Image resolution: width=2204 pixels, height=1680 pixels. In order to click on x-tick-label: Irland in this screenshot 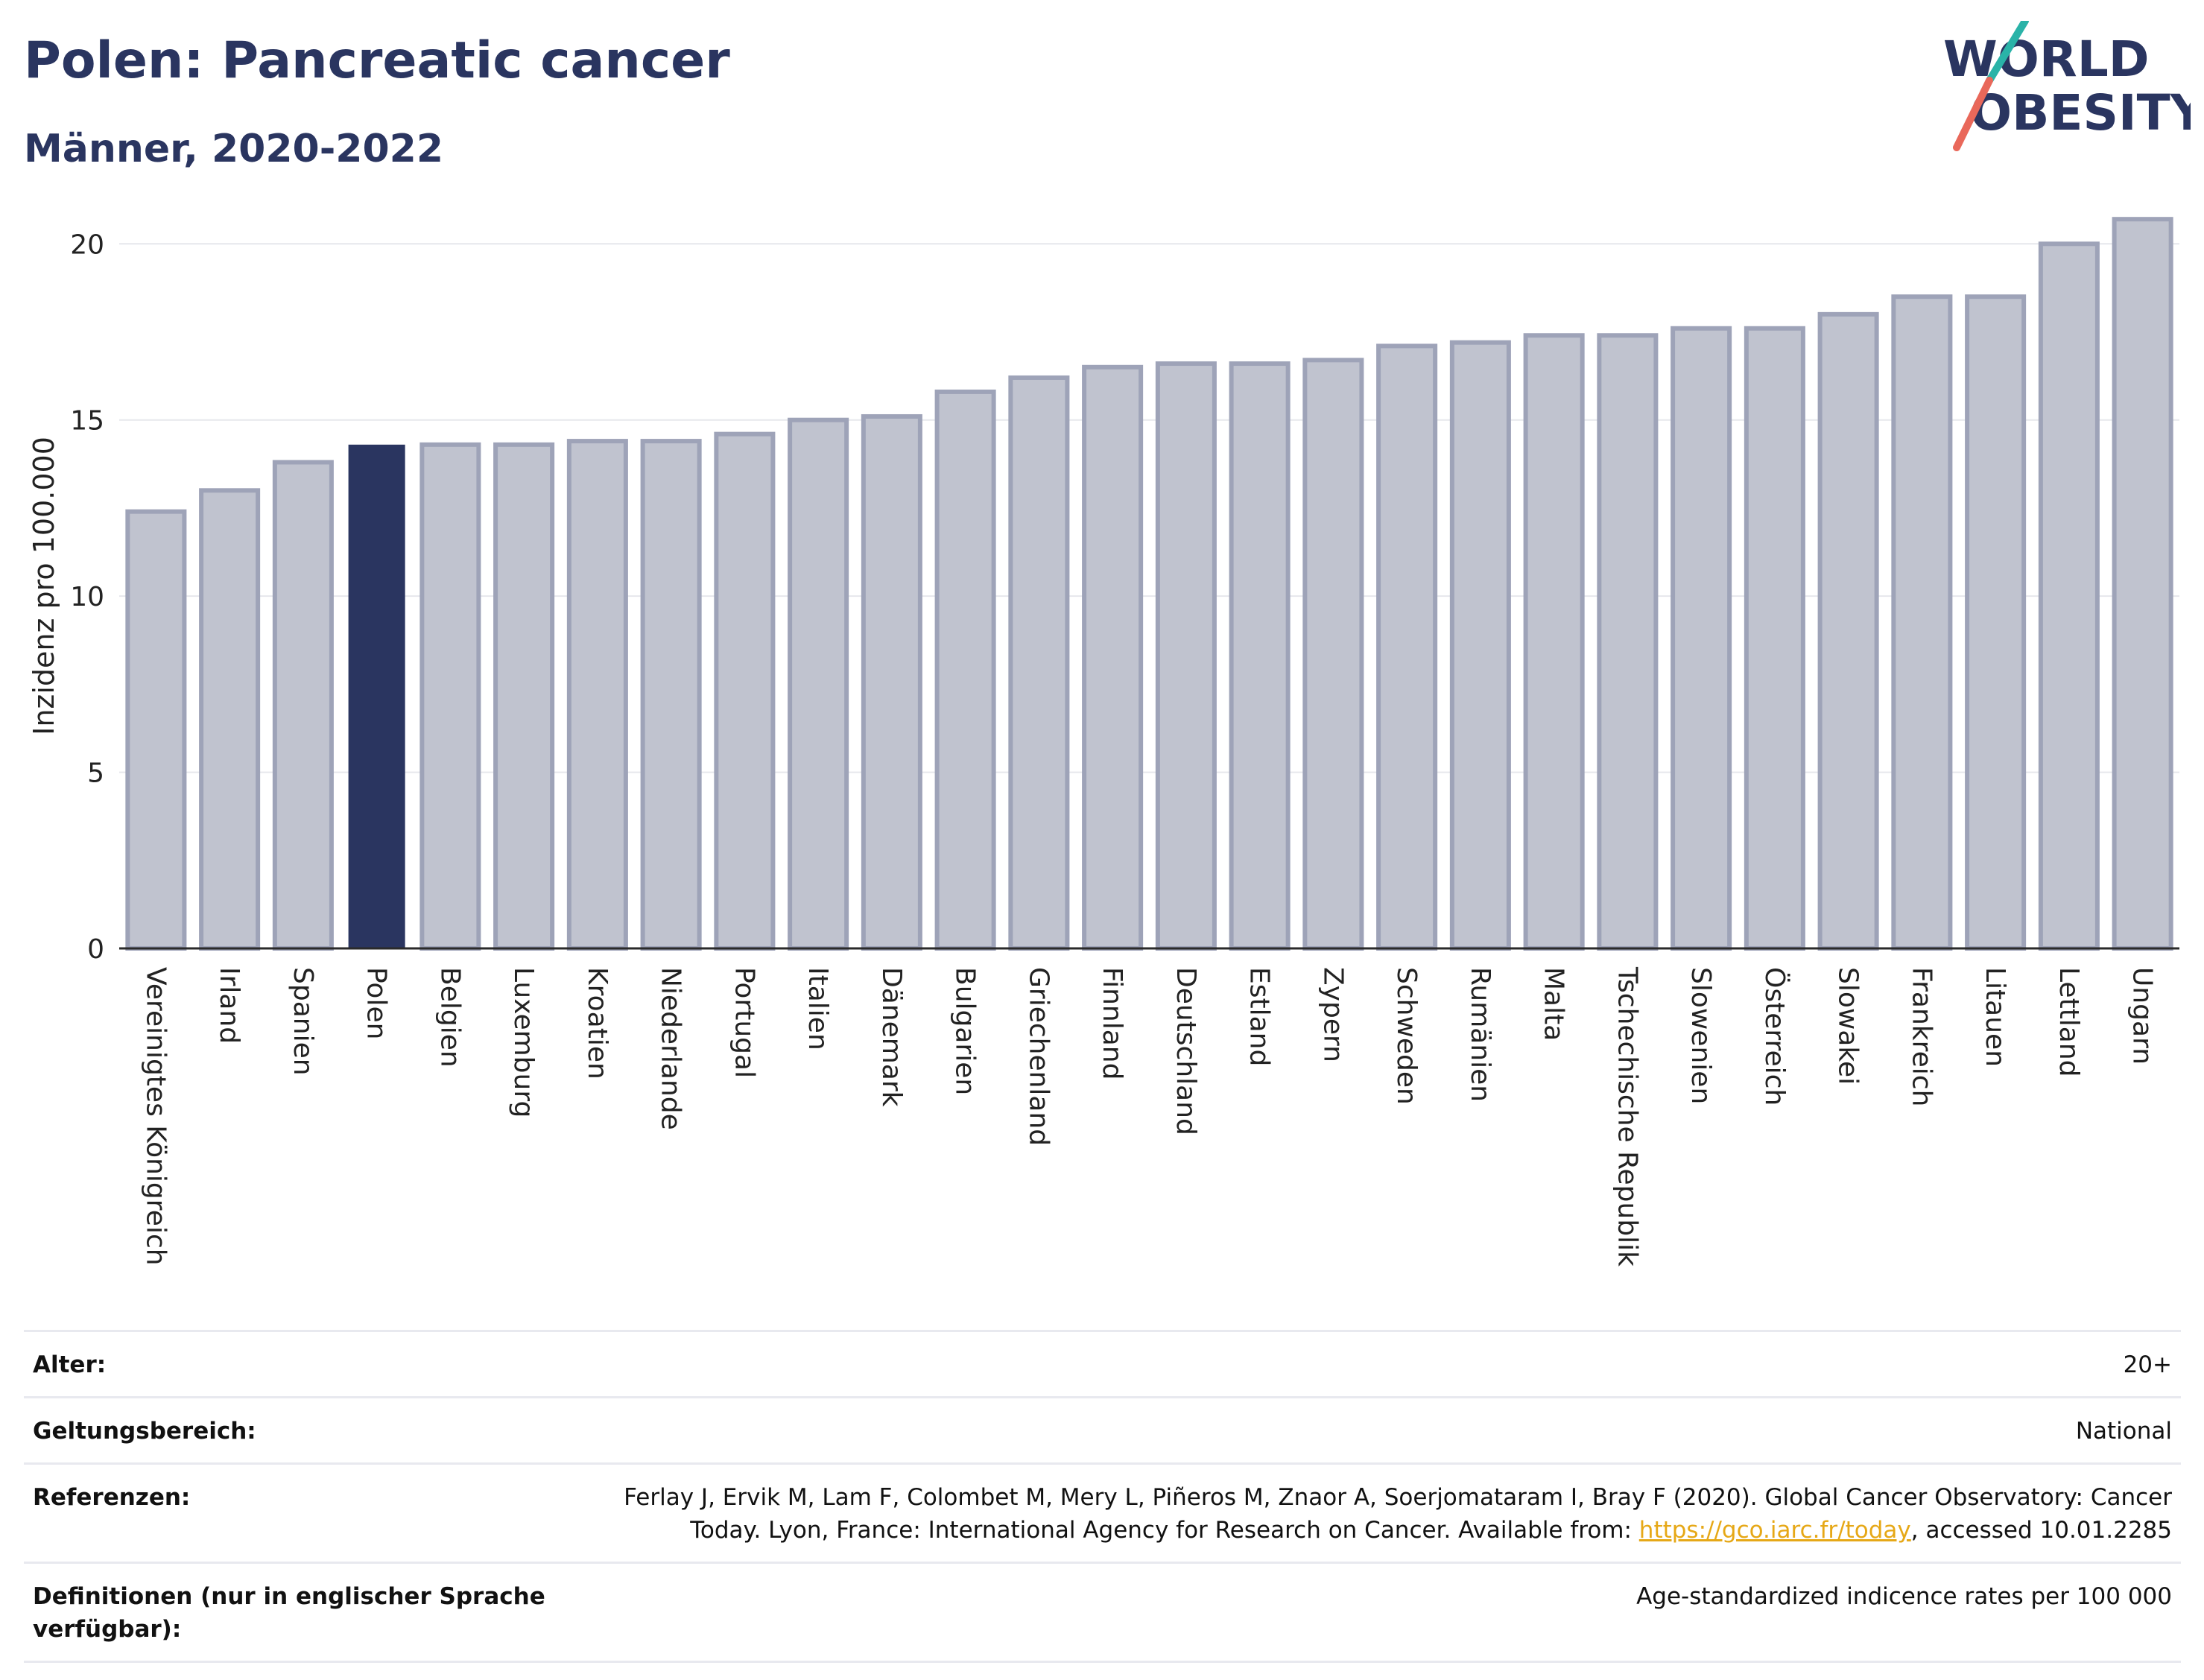, I will do `click(229, 1005)`.